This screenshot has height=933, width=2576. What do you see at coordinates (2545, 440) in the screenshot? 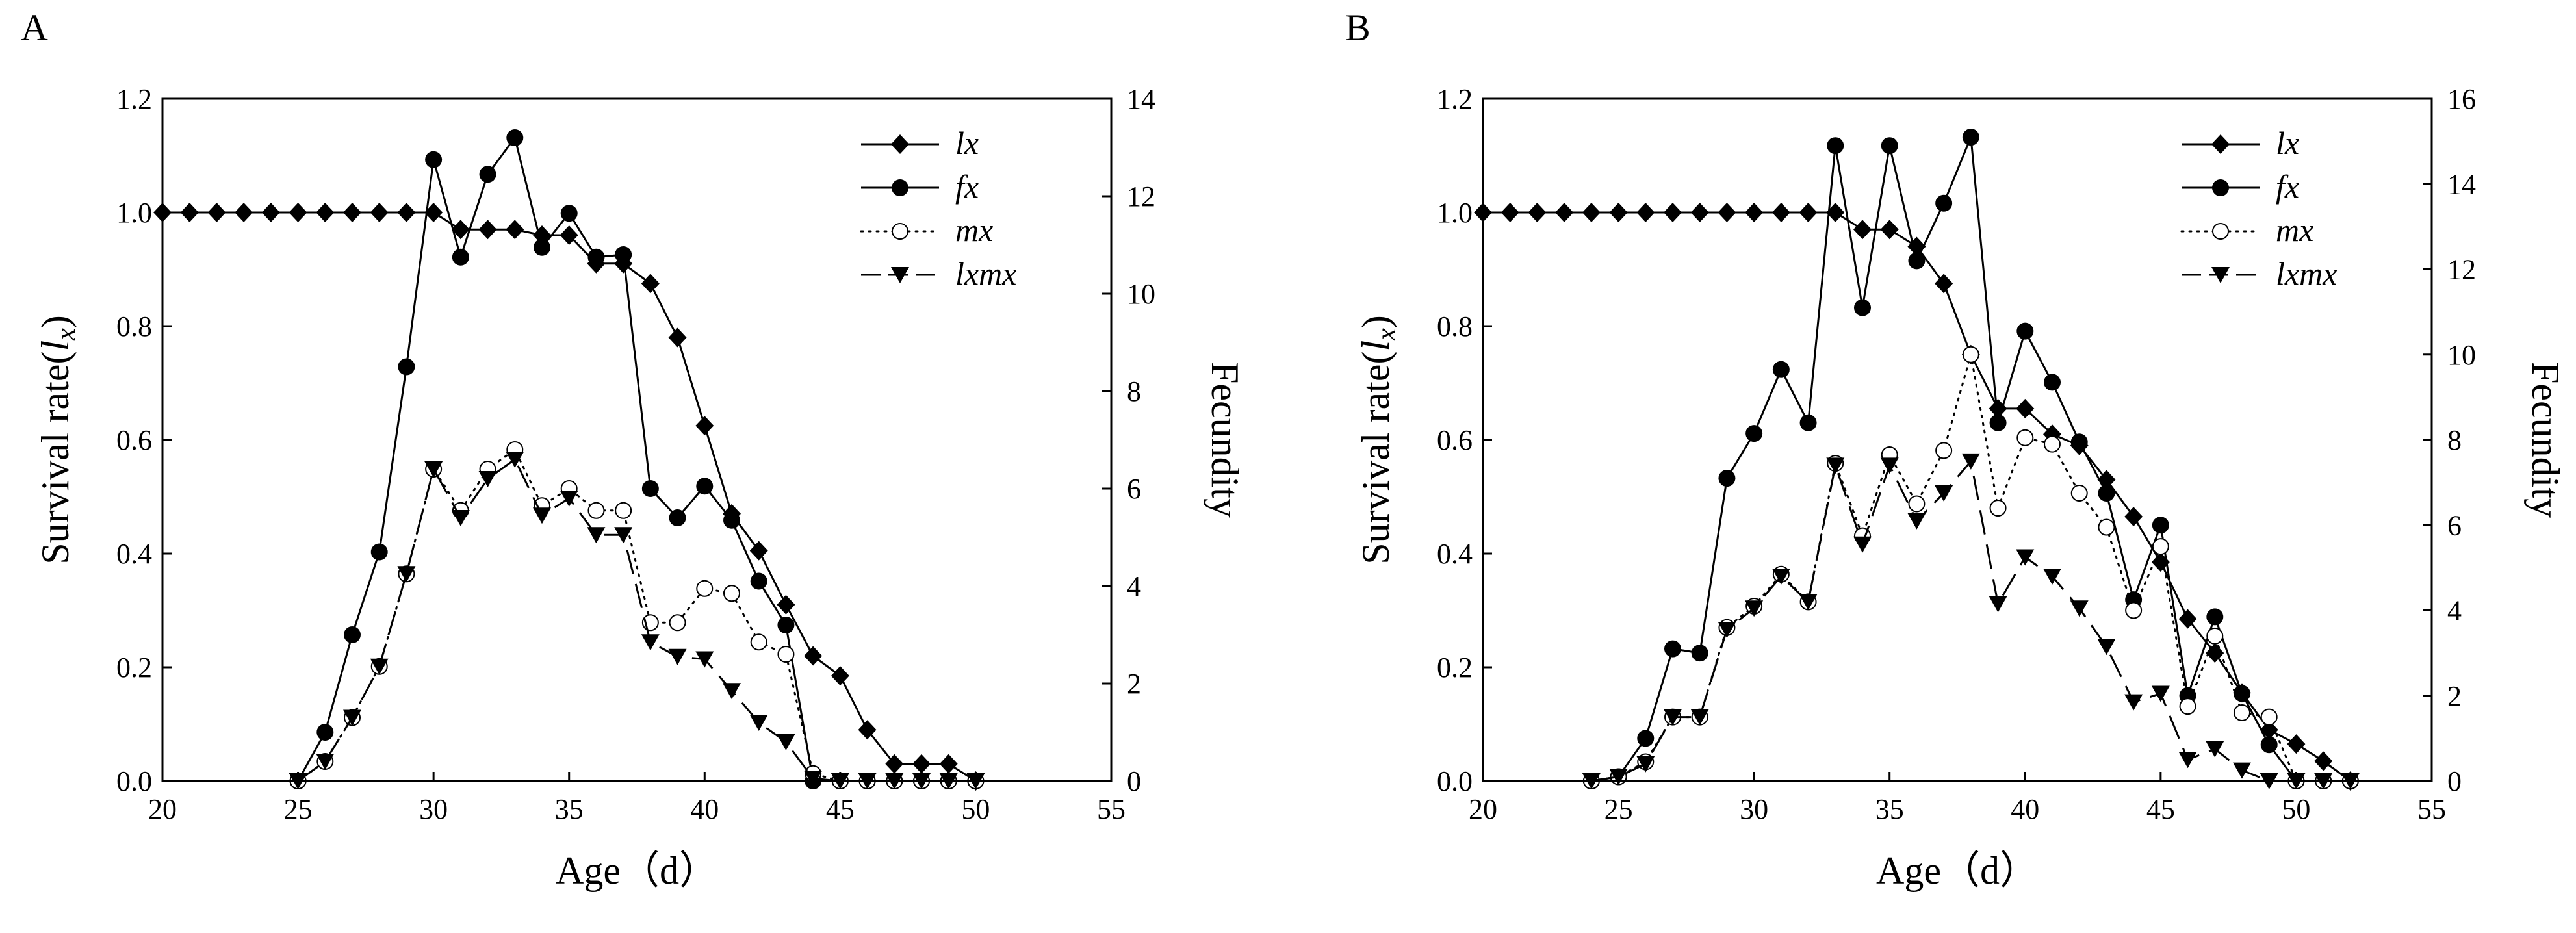
I see `y2-axis-label: Fecundity` at bounding box center [2545, 440].